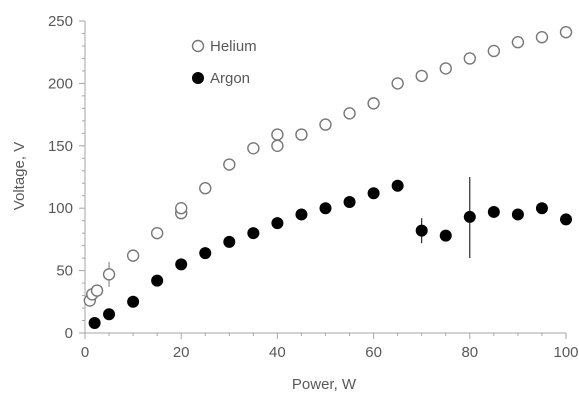 The height and width of the screenshot is (397, 579). What do you see at coordinates (198, 78) in the screenshot?
I see `legend-marker-argon` at bounding box center [198, 78].